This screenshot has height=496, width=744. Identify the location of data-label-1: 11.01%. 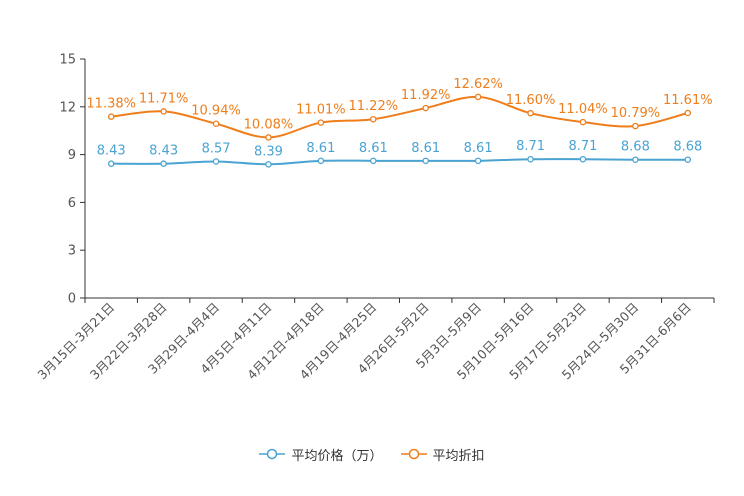
(321, 110).